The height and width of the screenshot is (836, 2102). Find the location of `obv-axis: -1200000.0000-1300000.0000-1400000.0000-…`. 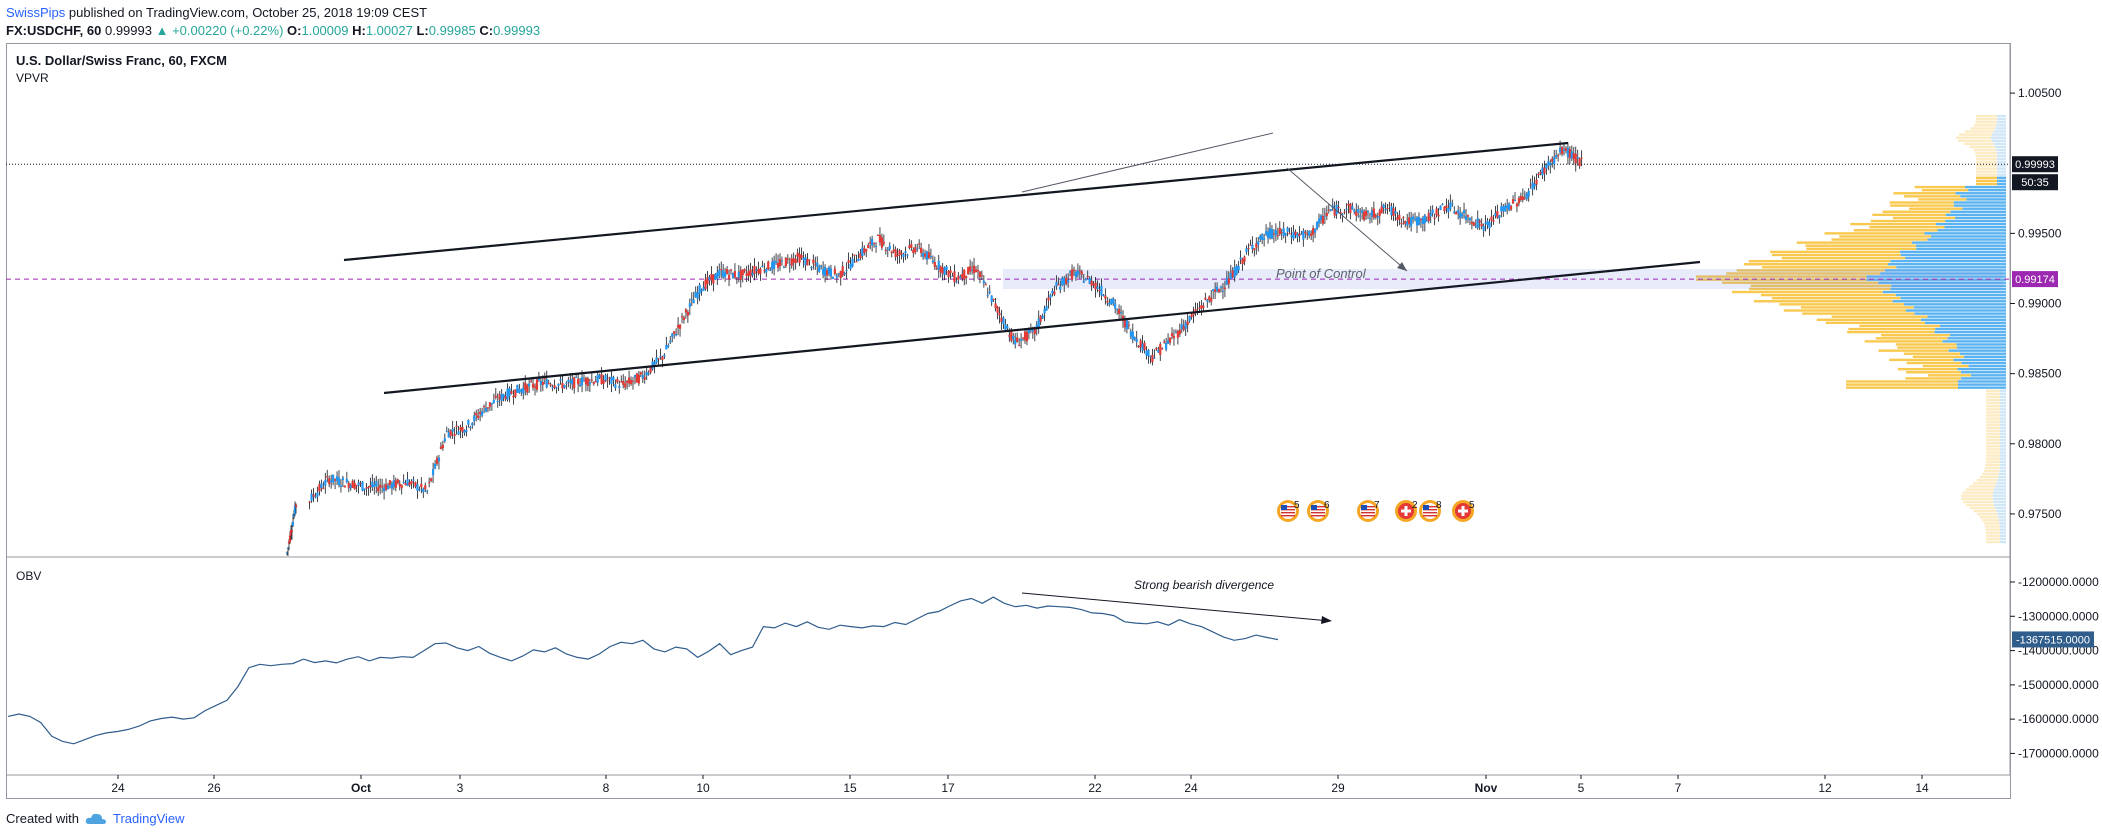

obv-axis: -1200000.0000-1300000.0000-1400000.0000-… is located at coordinates (2054, 667).